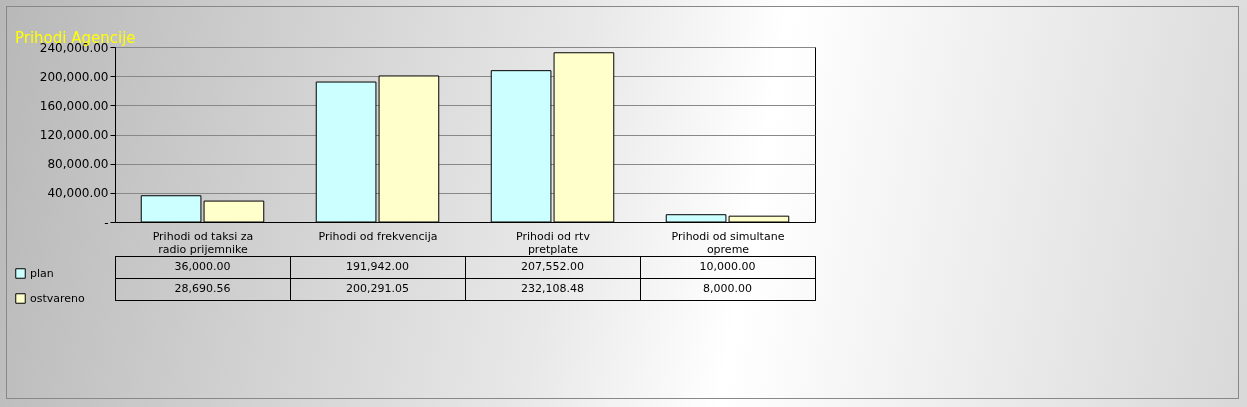 This screenshot has height=407, width=1247. What do you see at coordinates (78, 164) in the screenshot?
I see `y-tick-label: 80,000.00` at bounding box center [78, 164].